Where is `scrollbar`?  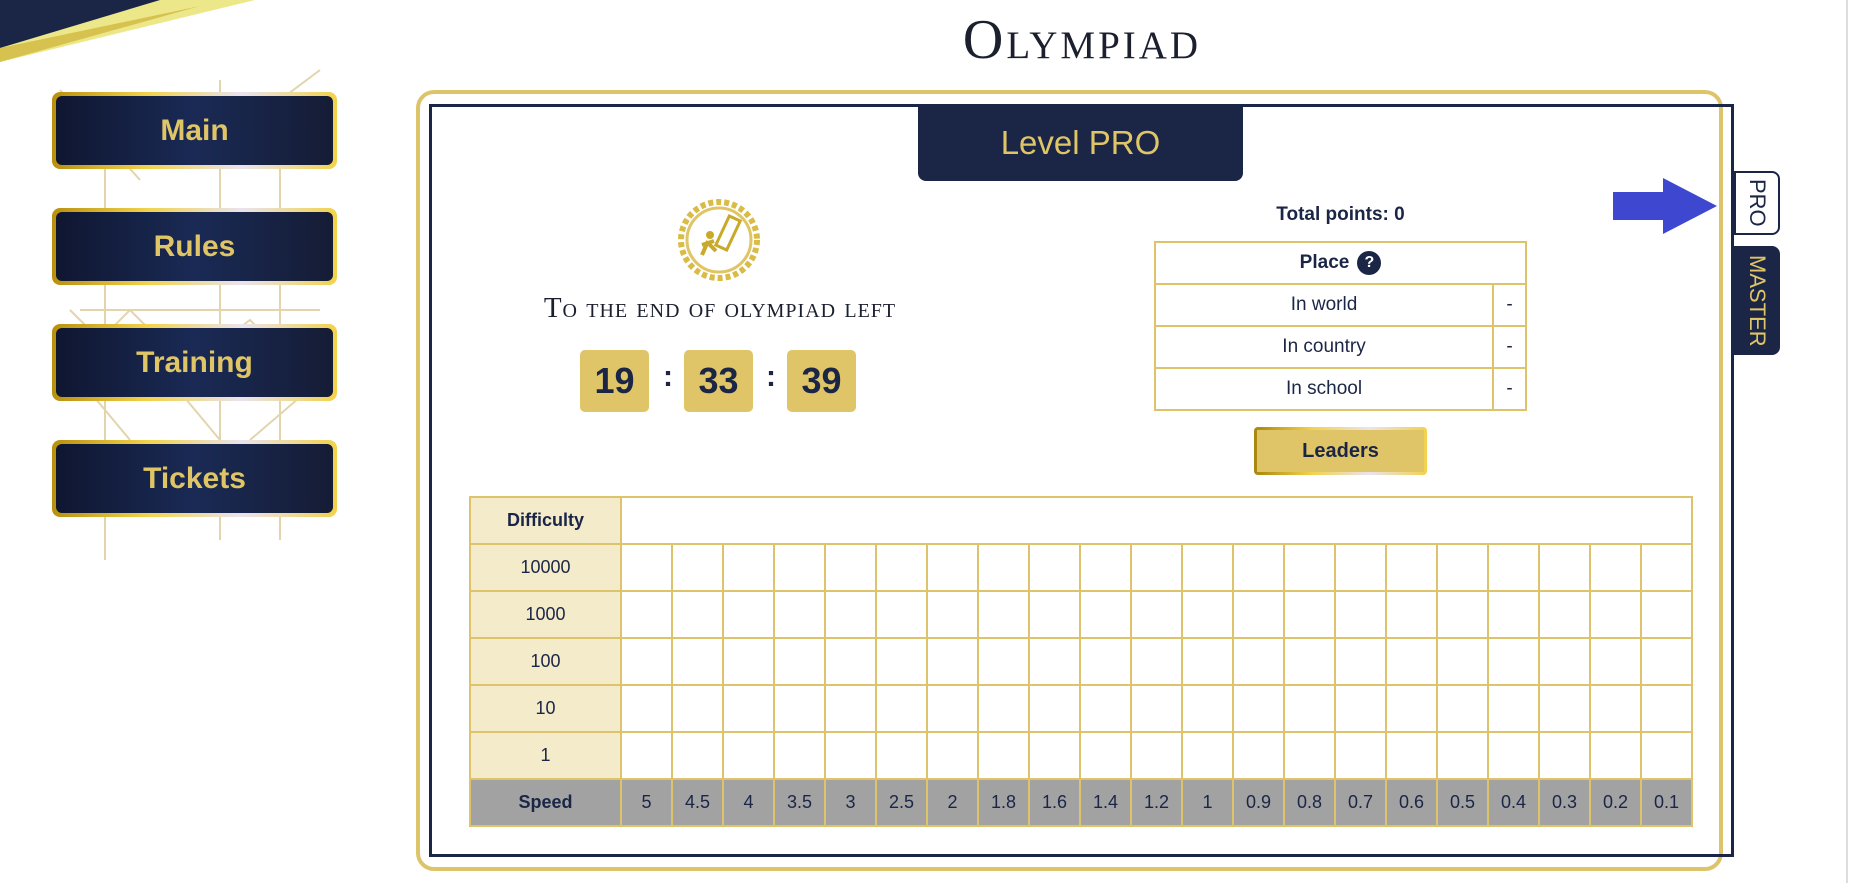
scrollbar is located at coordinates (1847, 441).